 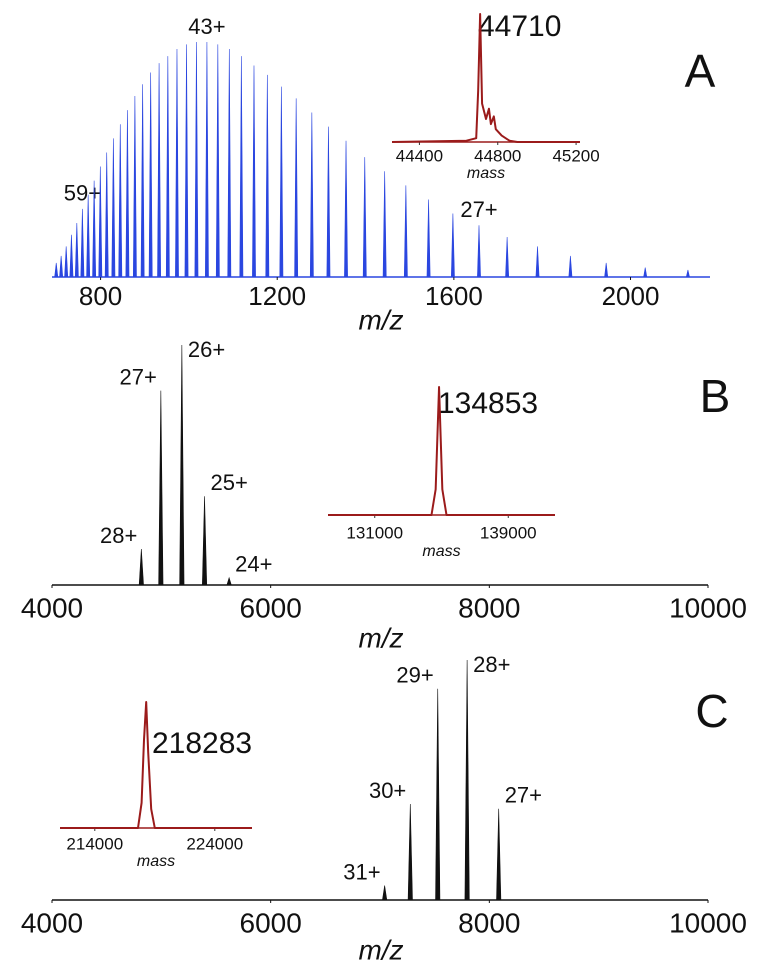 What do you see at coordinates (488, 403) in the screenshot?
I see `mass-annotation: 134853` at bounding box center [488, 403].